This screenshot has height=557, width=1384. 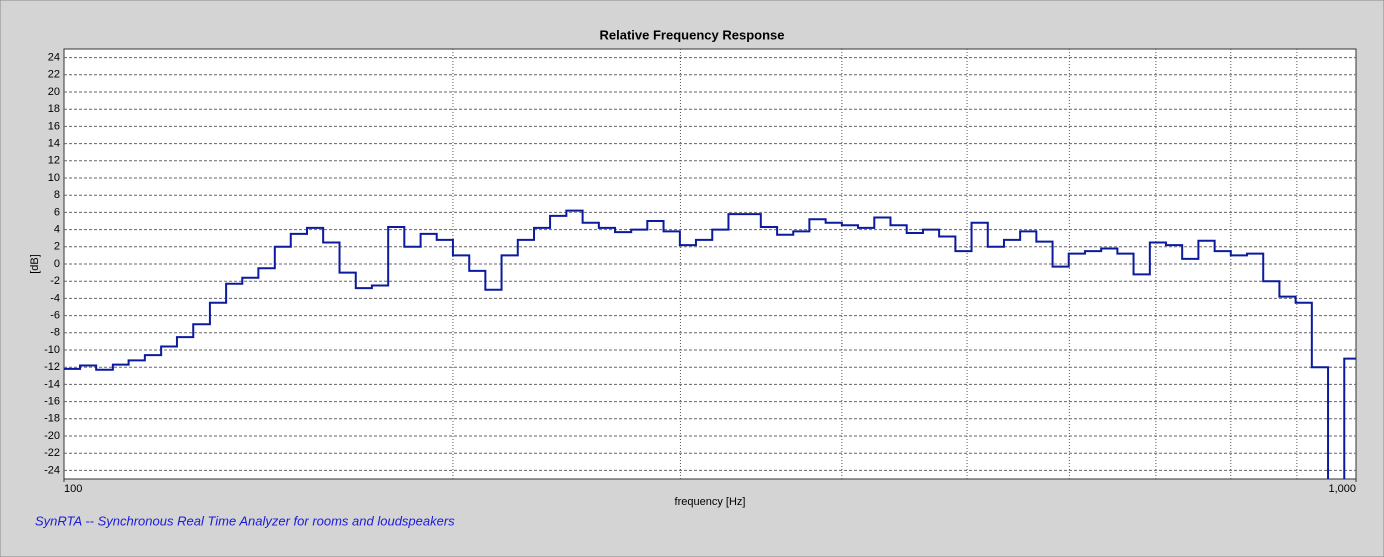 What do you see at coordinates (52, 350) in the screenshot?
I see `y-tick-label: -10` at bounding box center [52, 350].